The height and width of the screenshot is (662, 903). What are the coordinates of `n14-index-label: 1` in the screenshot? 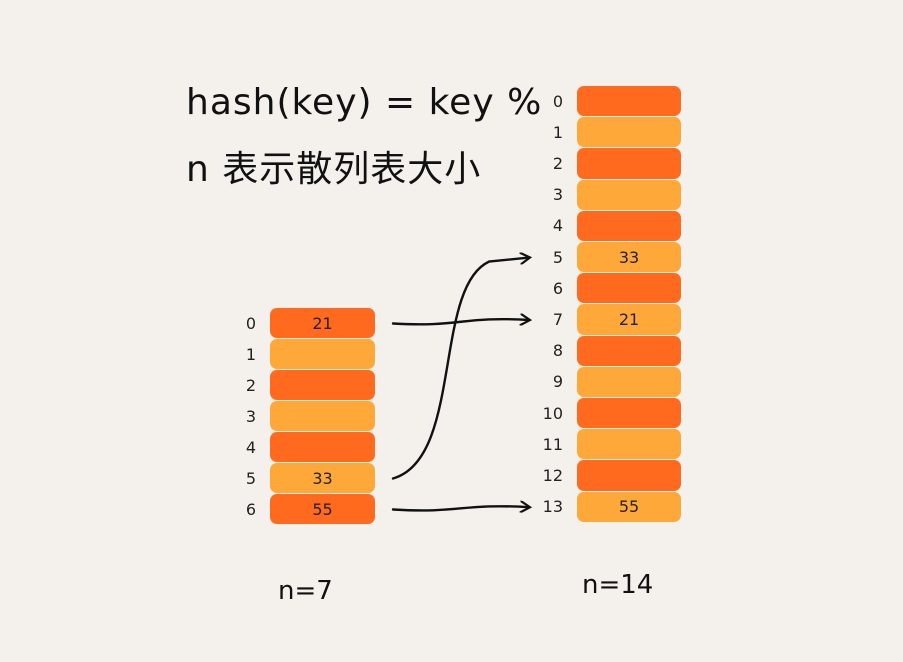 It's located at (557, 132).